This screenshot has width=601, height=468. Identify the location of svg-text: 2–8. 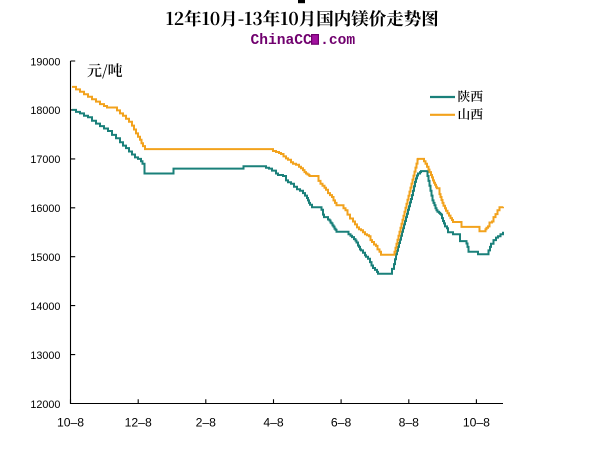
(206, 423).